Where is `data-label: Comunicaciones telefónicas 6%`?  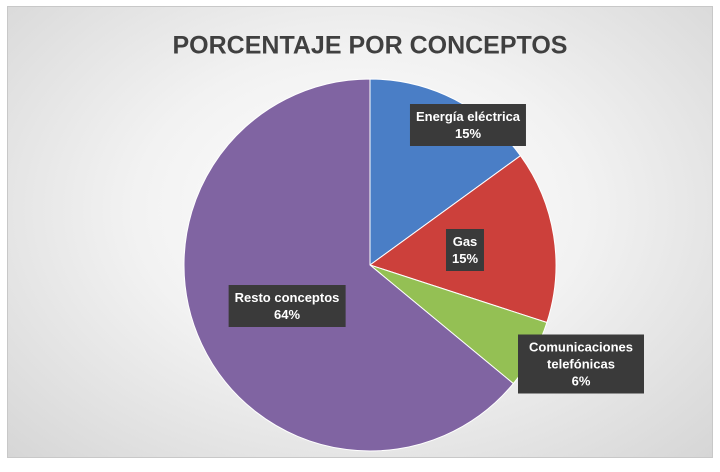 data-label: Comunicaciones telefónicas 6% is located at coordinates (581, 364).